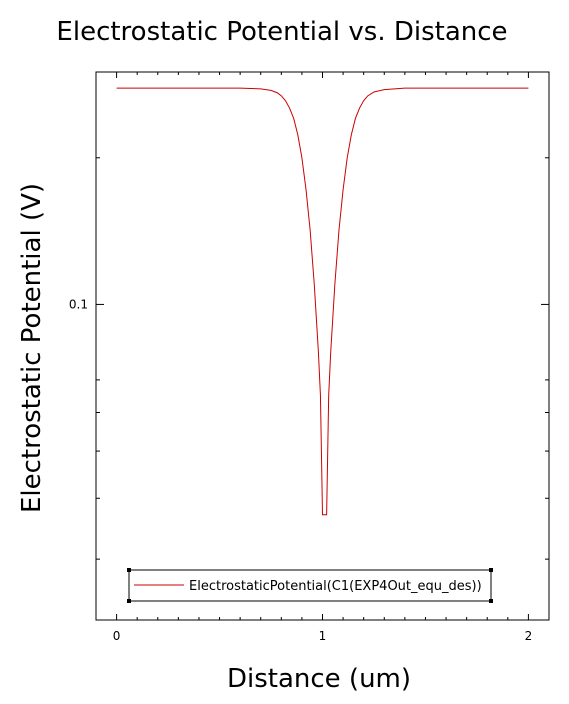 The image size is (569, 704). What do you see at coordinates (32, 348) in the screenshot?
I see `y-axis-label: Electrostatic Potential (V)` at bounding box center [32, 348].